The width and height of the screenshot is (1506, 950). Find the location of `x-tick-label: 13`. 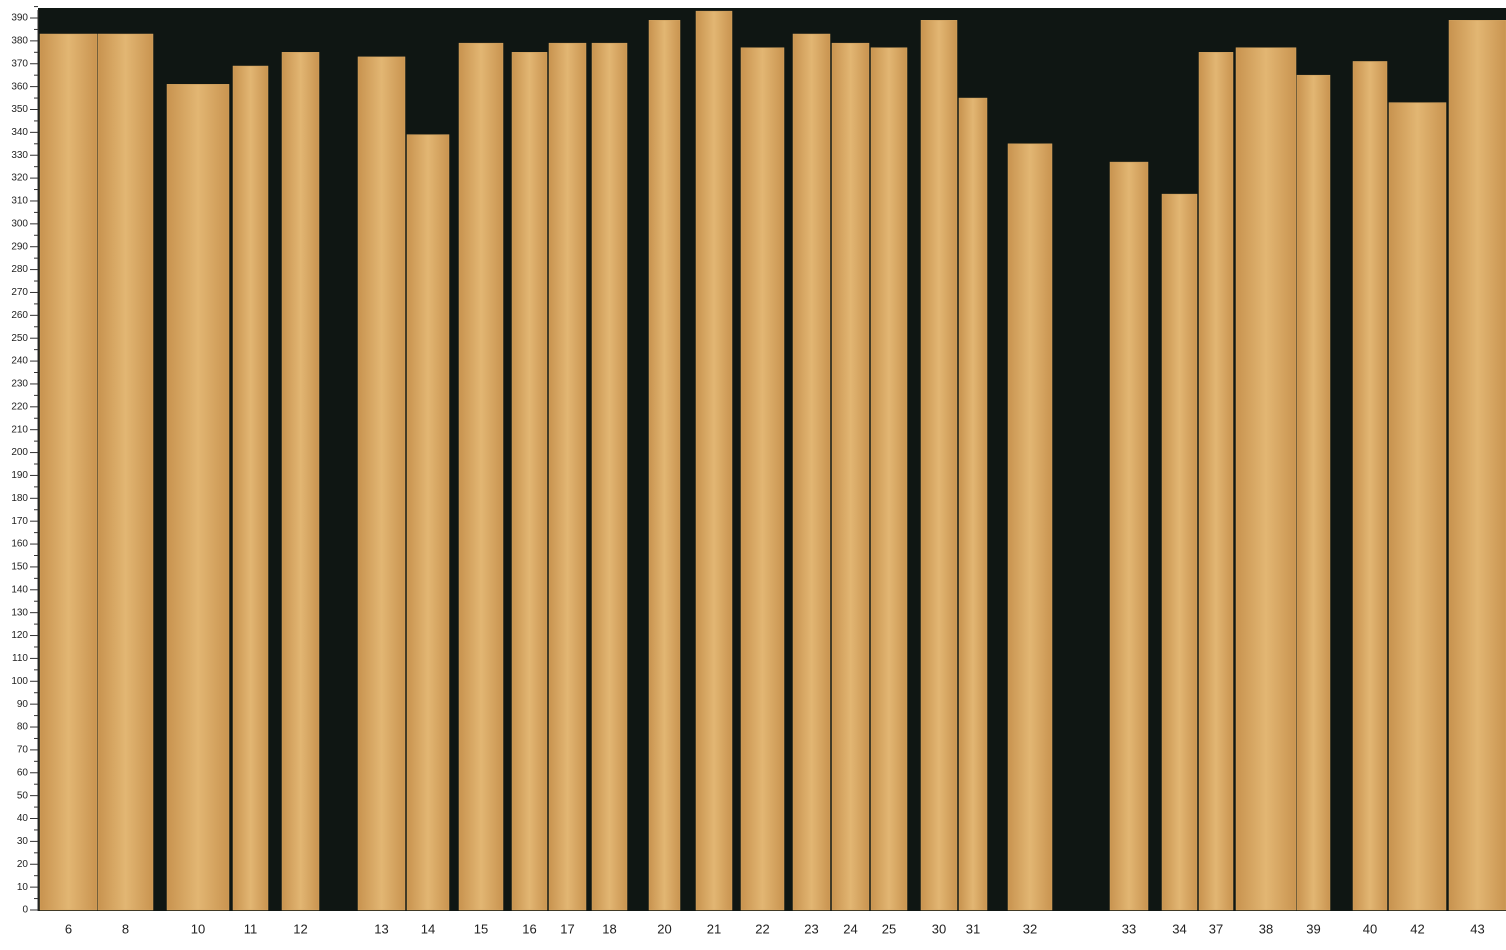

x-tick-label: 13 is located at coordinates (381, 928).